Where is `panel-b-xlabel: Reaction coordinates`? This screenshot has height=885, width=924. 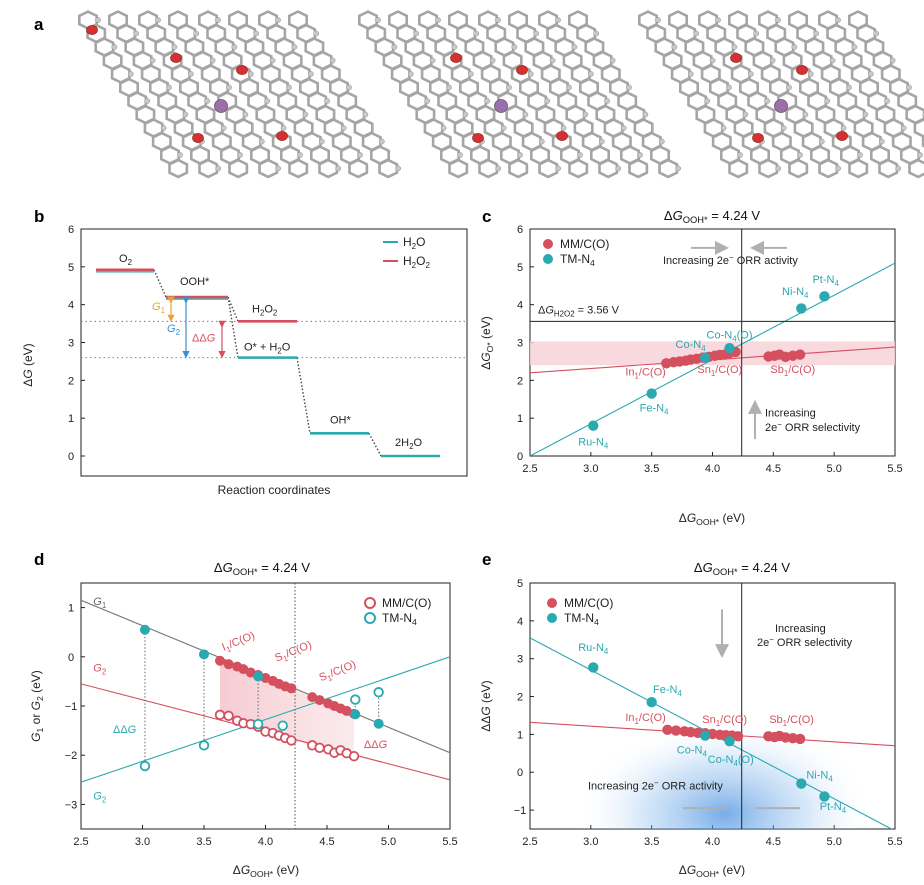
panel-b-xlabel: Reaction coordinates is located at coordinates (274, 490).